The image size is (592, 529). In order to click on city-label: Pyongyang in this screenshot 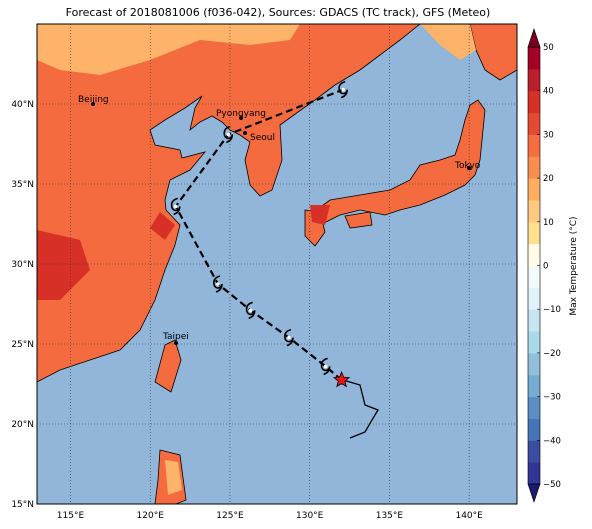, I will do `click(241, 114)`.